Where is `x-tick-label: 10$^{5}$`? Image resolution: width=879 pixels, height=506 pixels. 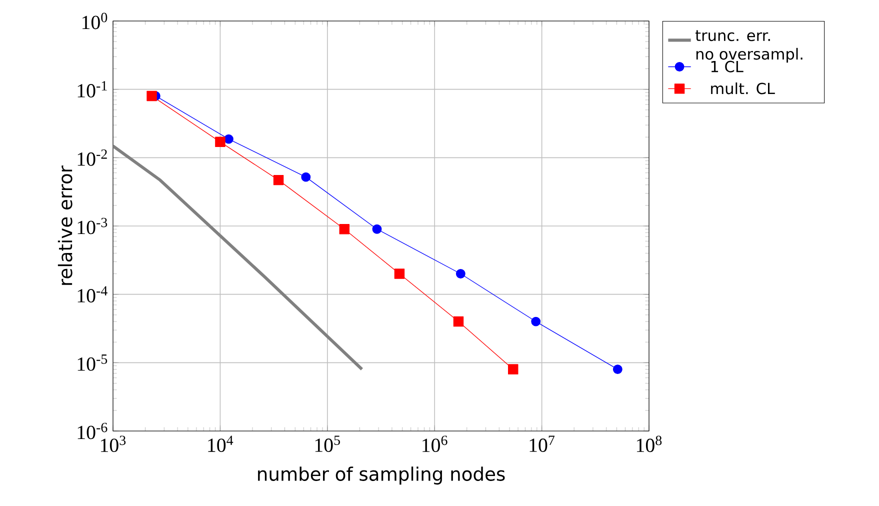 x-tick-label: 10$^{5}$ is located at coordinates (327, 444).